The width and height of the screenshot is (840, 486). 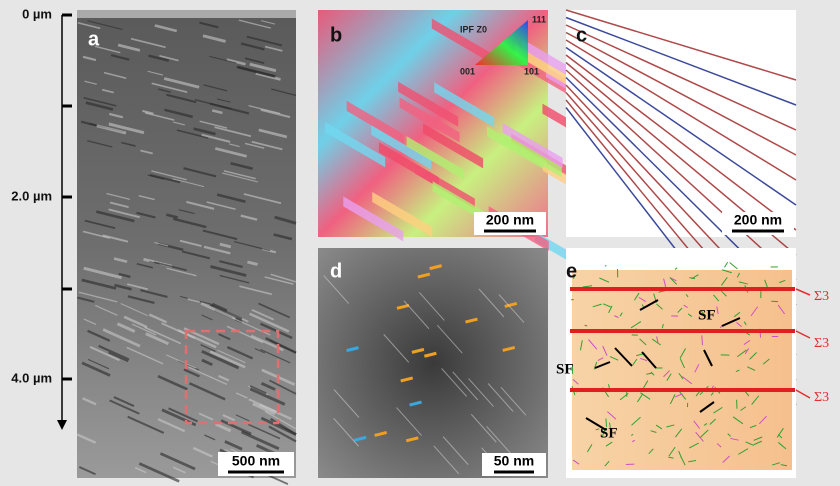 What do you see at coordinates (467, 71) in the screenshot?
I see `ipf-corner: 001` at bounding box center [467, 71].